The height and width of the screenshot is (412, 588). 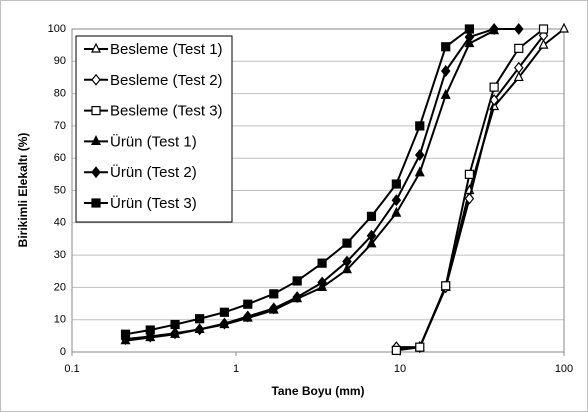 What do you see at coordinates (60, 94) in the screenshot?
I see `y-tick-label: 80` at bounding box center [60, 94].